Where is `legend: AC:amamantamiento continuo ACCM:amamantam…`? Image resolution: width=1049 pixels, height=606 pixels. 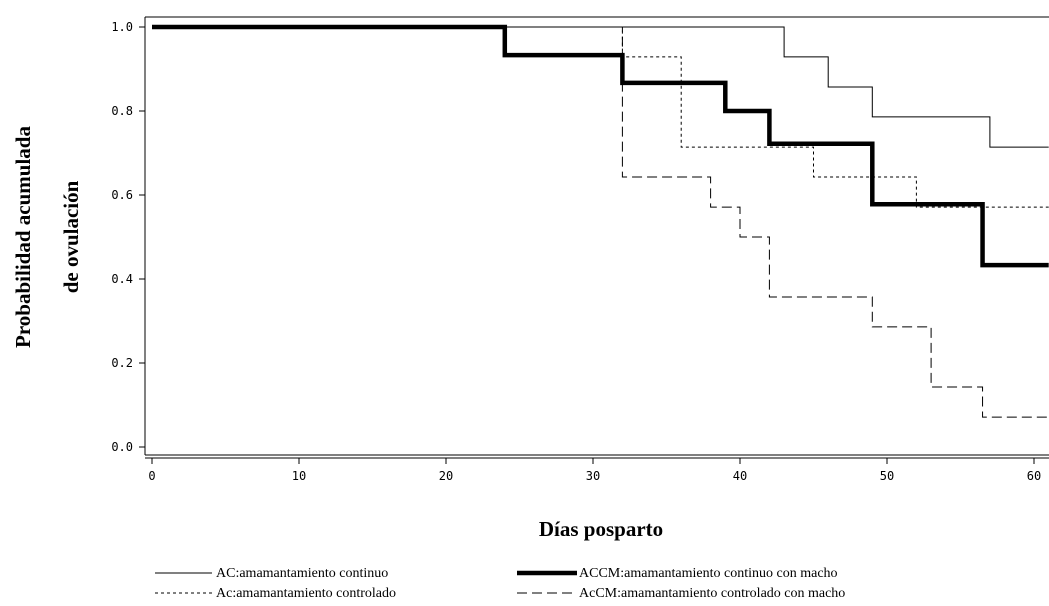
legend: AC:amamantamiento continuo ACCM:amamantam… is located at coordinates (500, 583).